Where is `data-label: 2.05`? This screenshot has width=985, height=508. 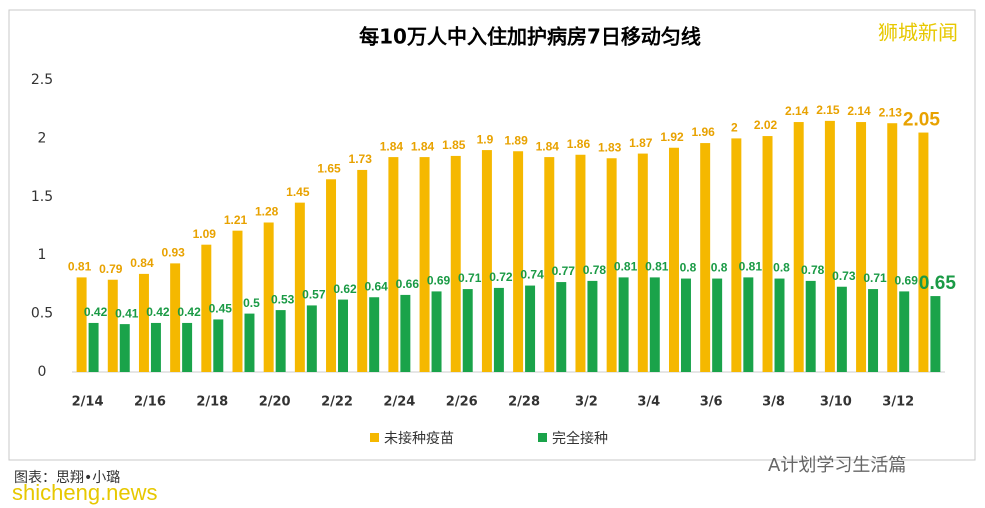 data-label: 2.05 is located at coordinates (921, 120).